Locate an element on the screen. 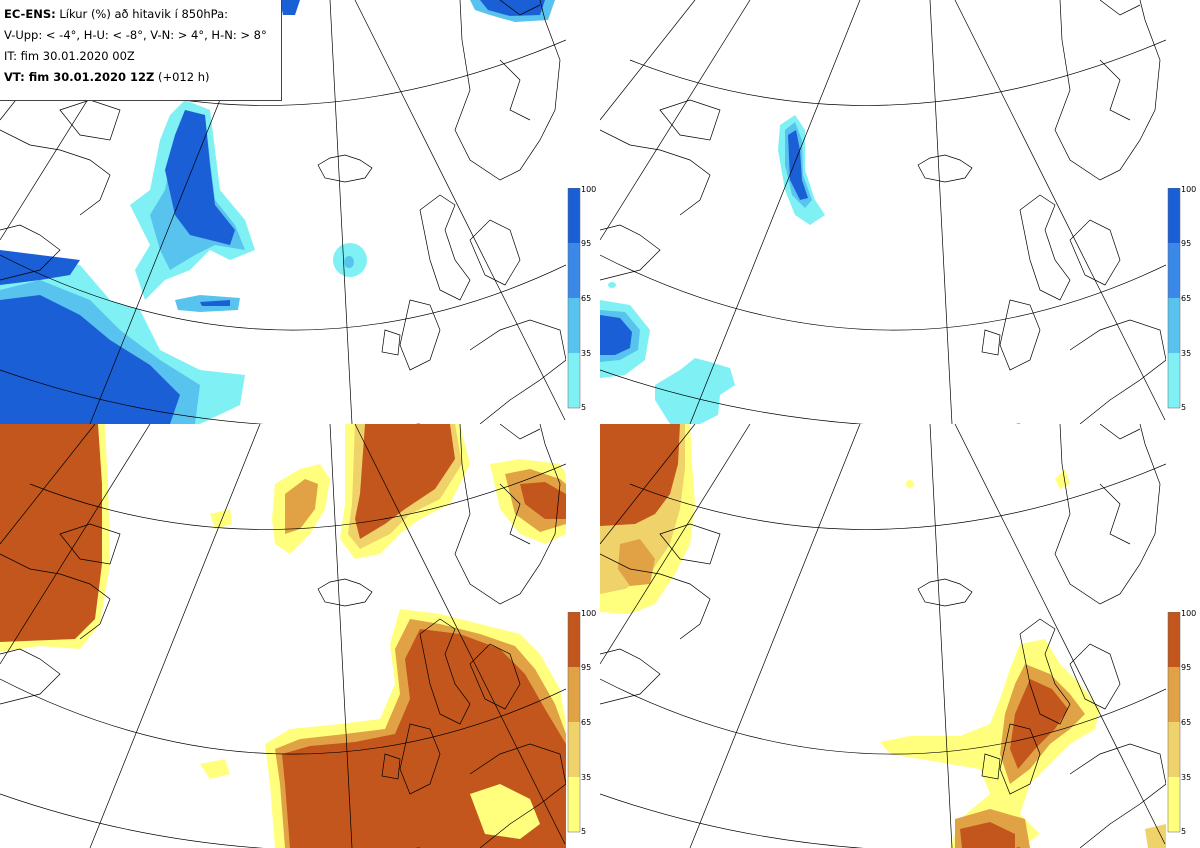  header-line-1: EC-ENS: Líkur (%) að hitavik í 850hPa: is located at coordinates (142, 14).